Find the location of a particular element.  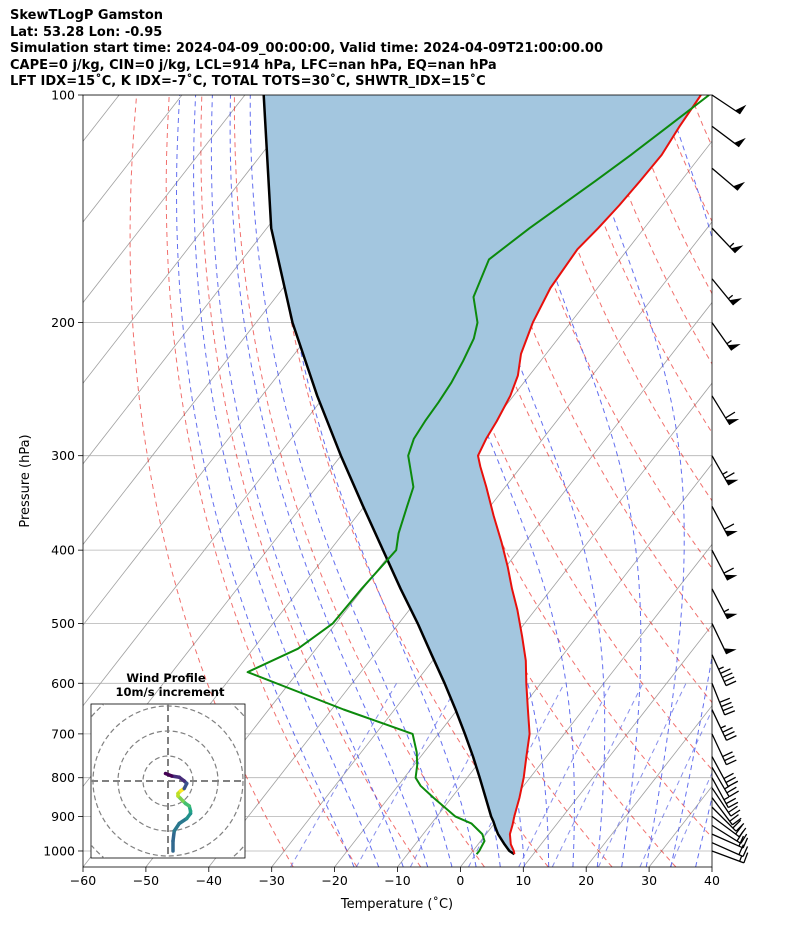

x-axis-title: Temperature (˚C) is located at coordinates (396, 904).